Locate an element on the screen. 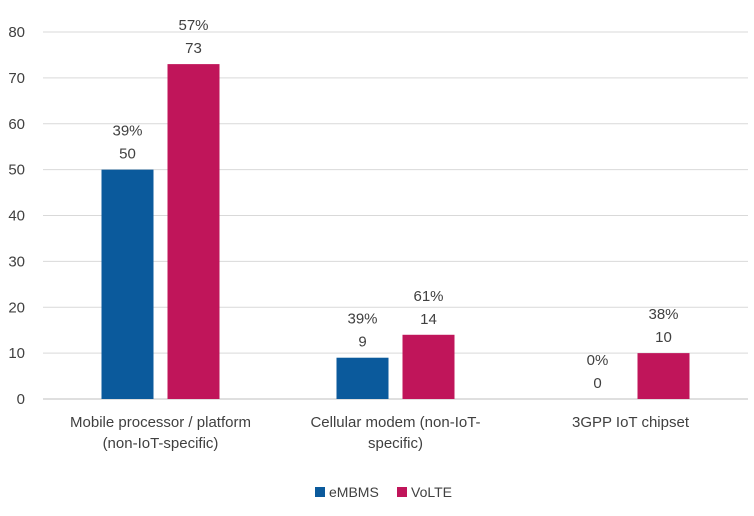  data-label-value: 0 is located at coordinates (597, 383).